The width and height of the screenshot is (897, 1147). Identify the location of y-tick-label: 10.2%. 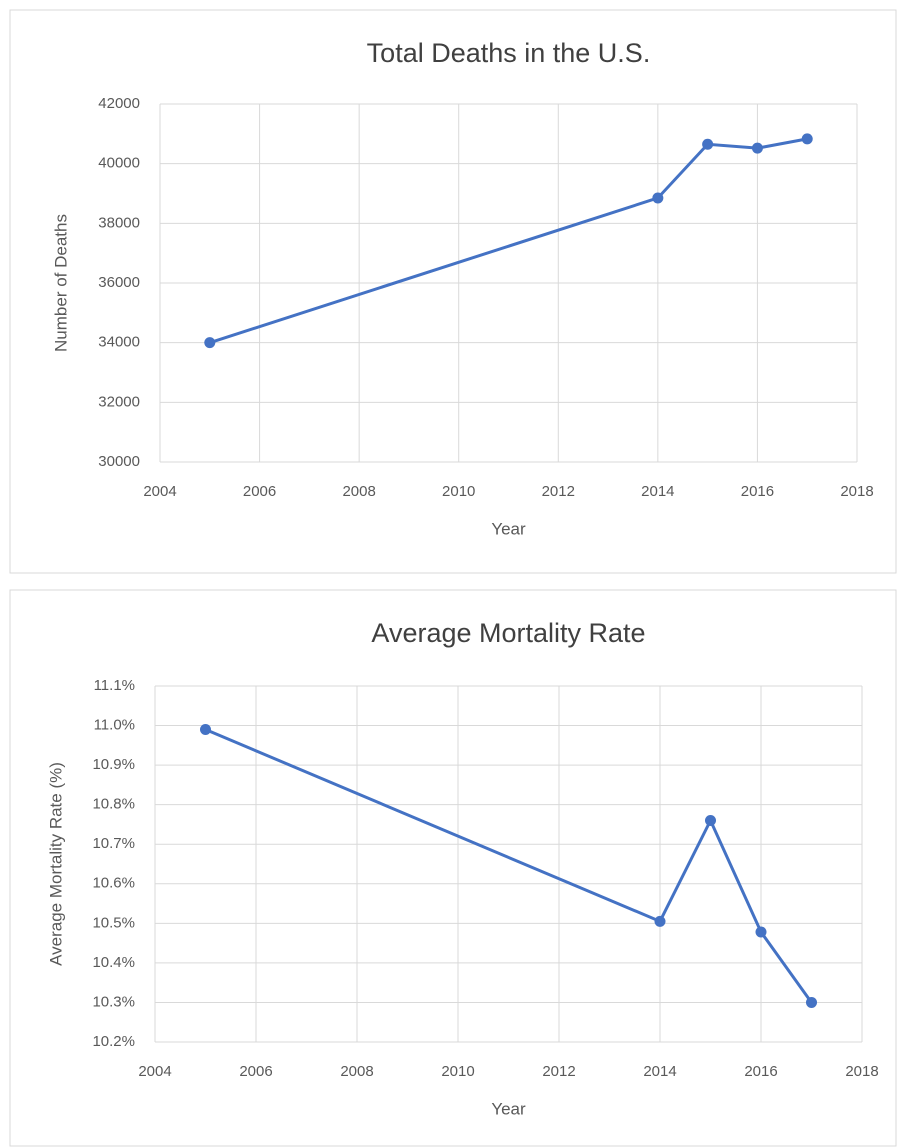
(113, 1041).